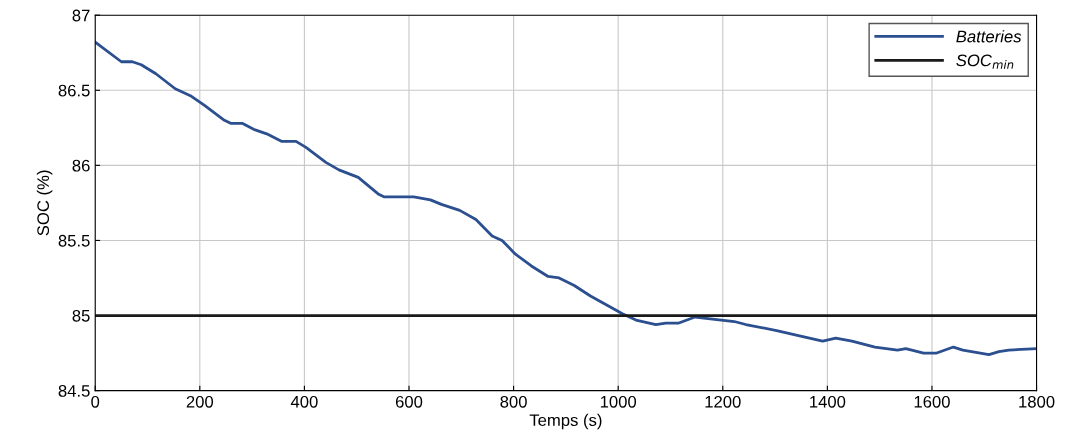 The image size is (1082, 434). I want to click on y-tick-label: 86.5, so click(74, 90).